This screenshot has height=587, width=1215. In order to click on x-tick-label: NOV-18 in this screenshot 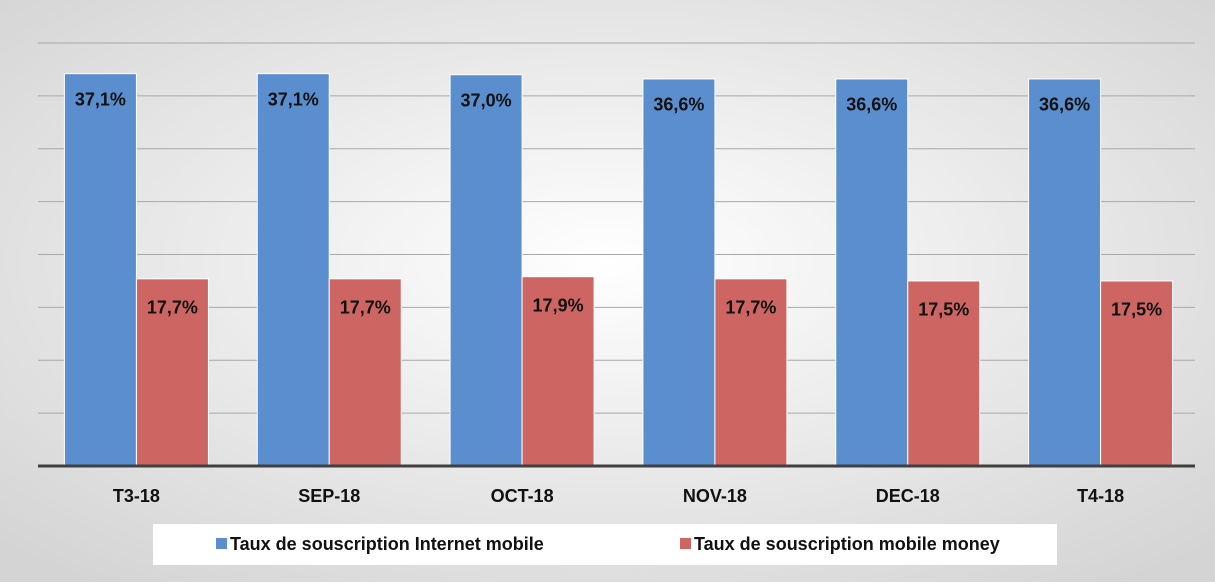, I will do `click(715, 496)`.